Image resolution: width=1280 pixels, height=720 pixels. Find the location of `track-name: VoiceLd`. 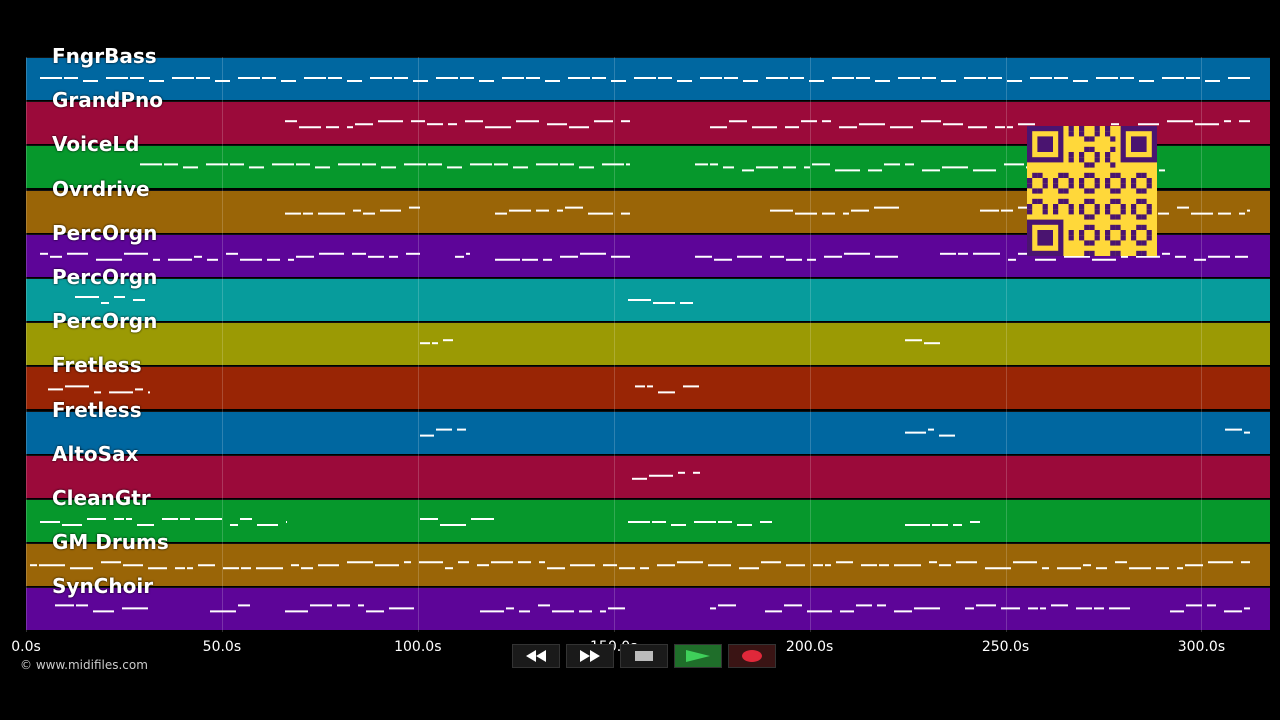

track-name: VoiceLd is located at coordinates (96, 144).